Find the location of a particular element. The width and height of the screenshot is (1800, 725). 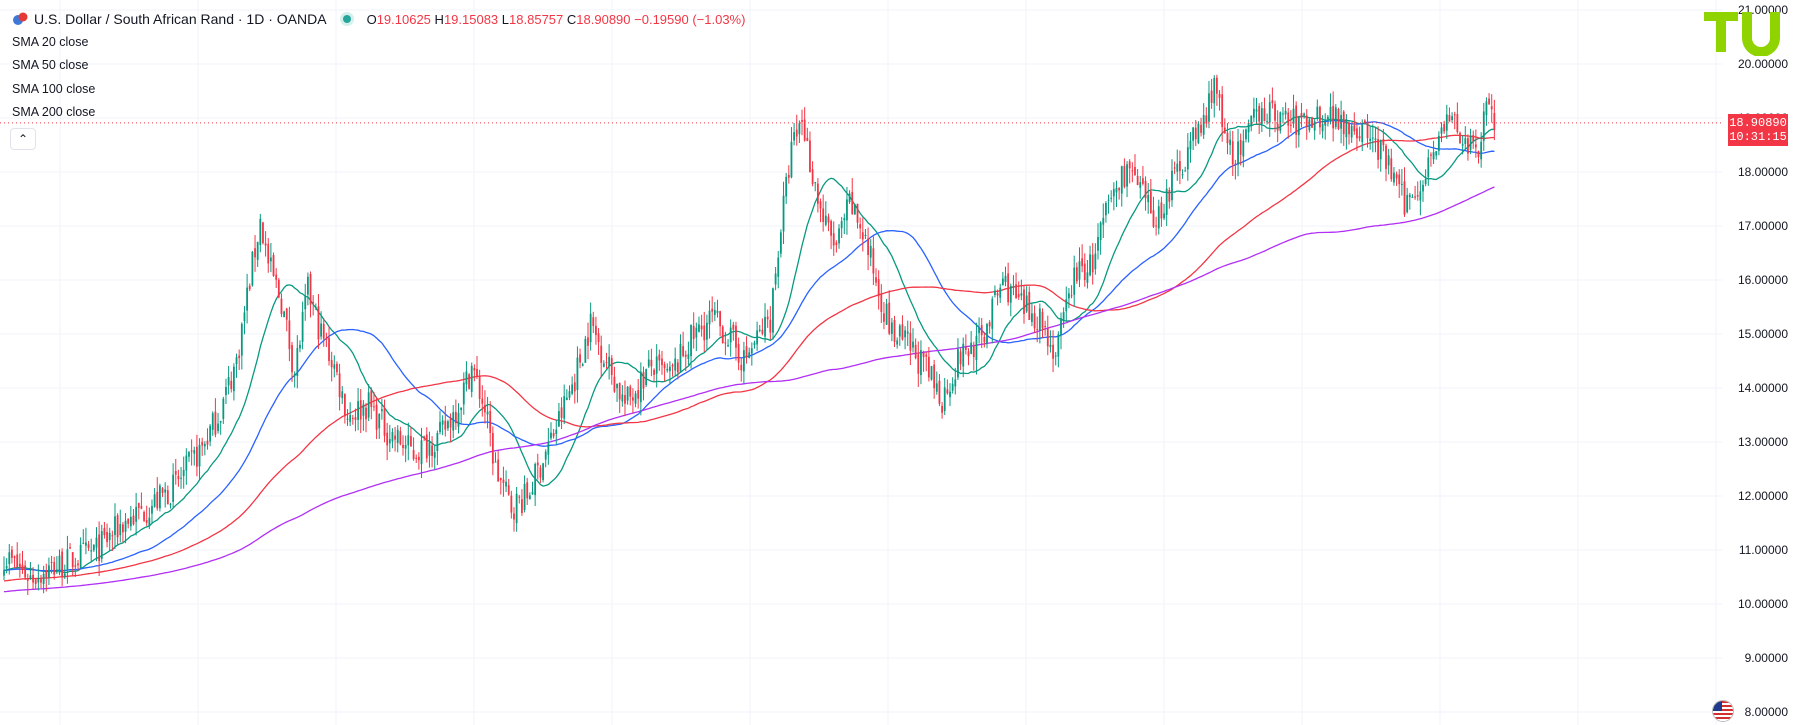

chevron-up-icon: ⌃ is located at coordinates (23, 139).